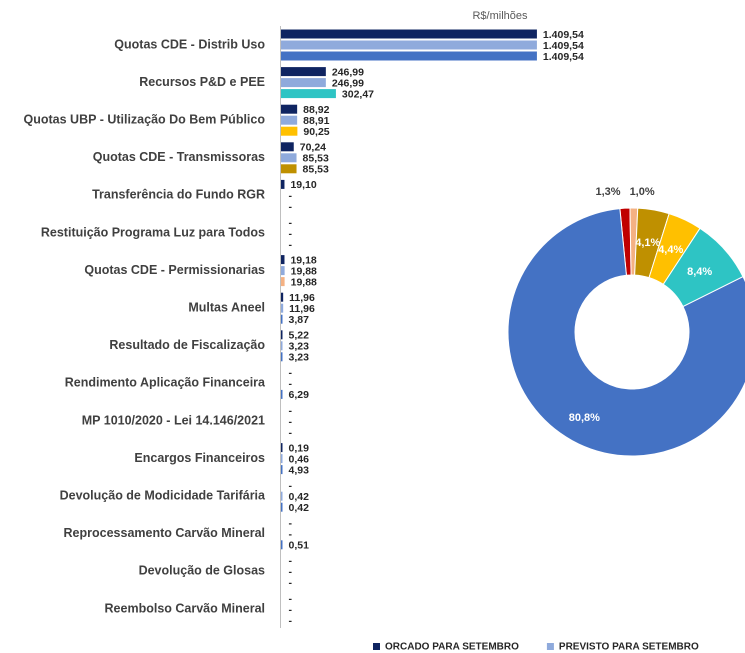 This screenshot has height=653, width=745. What do you see at coordinates (584, 418) in the screenshot?
I see `slice-label: 80,8%` at bounding box center [584, 418].